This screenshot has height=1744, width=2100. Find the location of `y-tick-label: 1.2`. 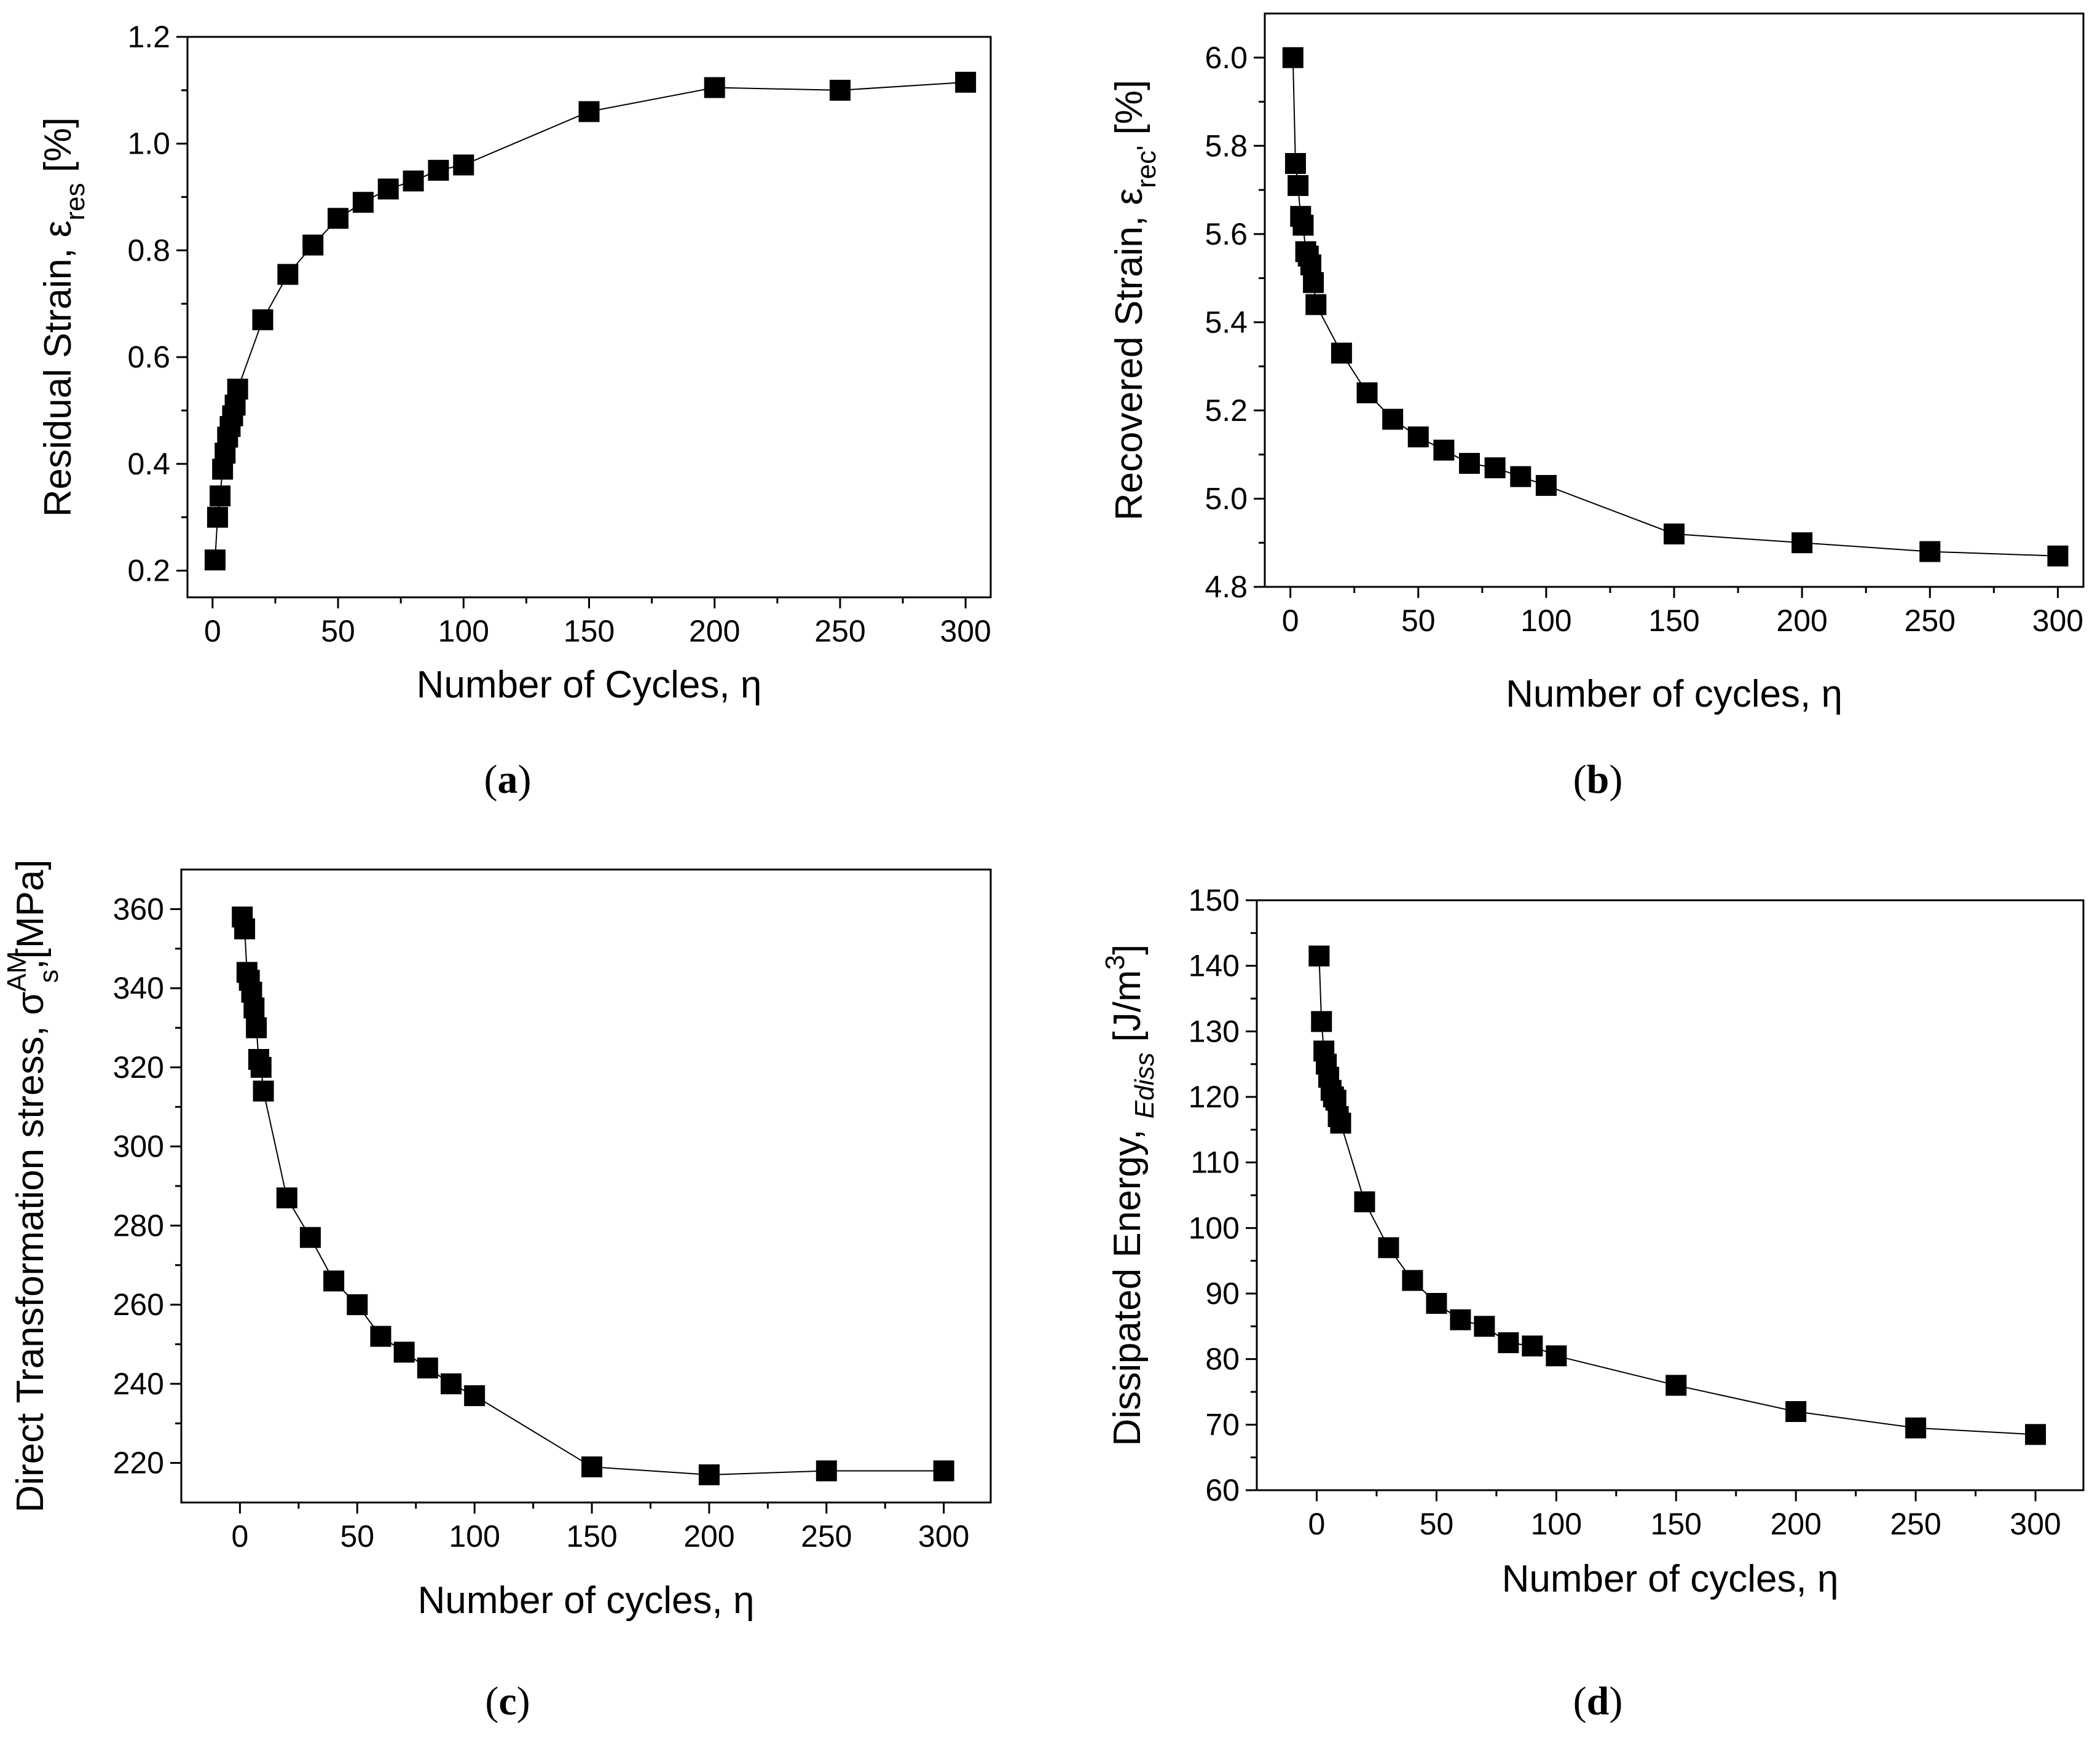

y-tick-label: 1.2 is located at coordinates (149, 37).